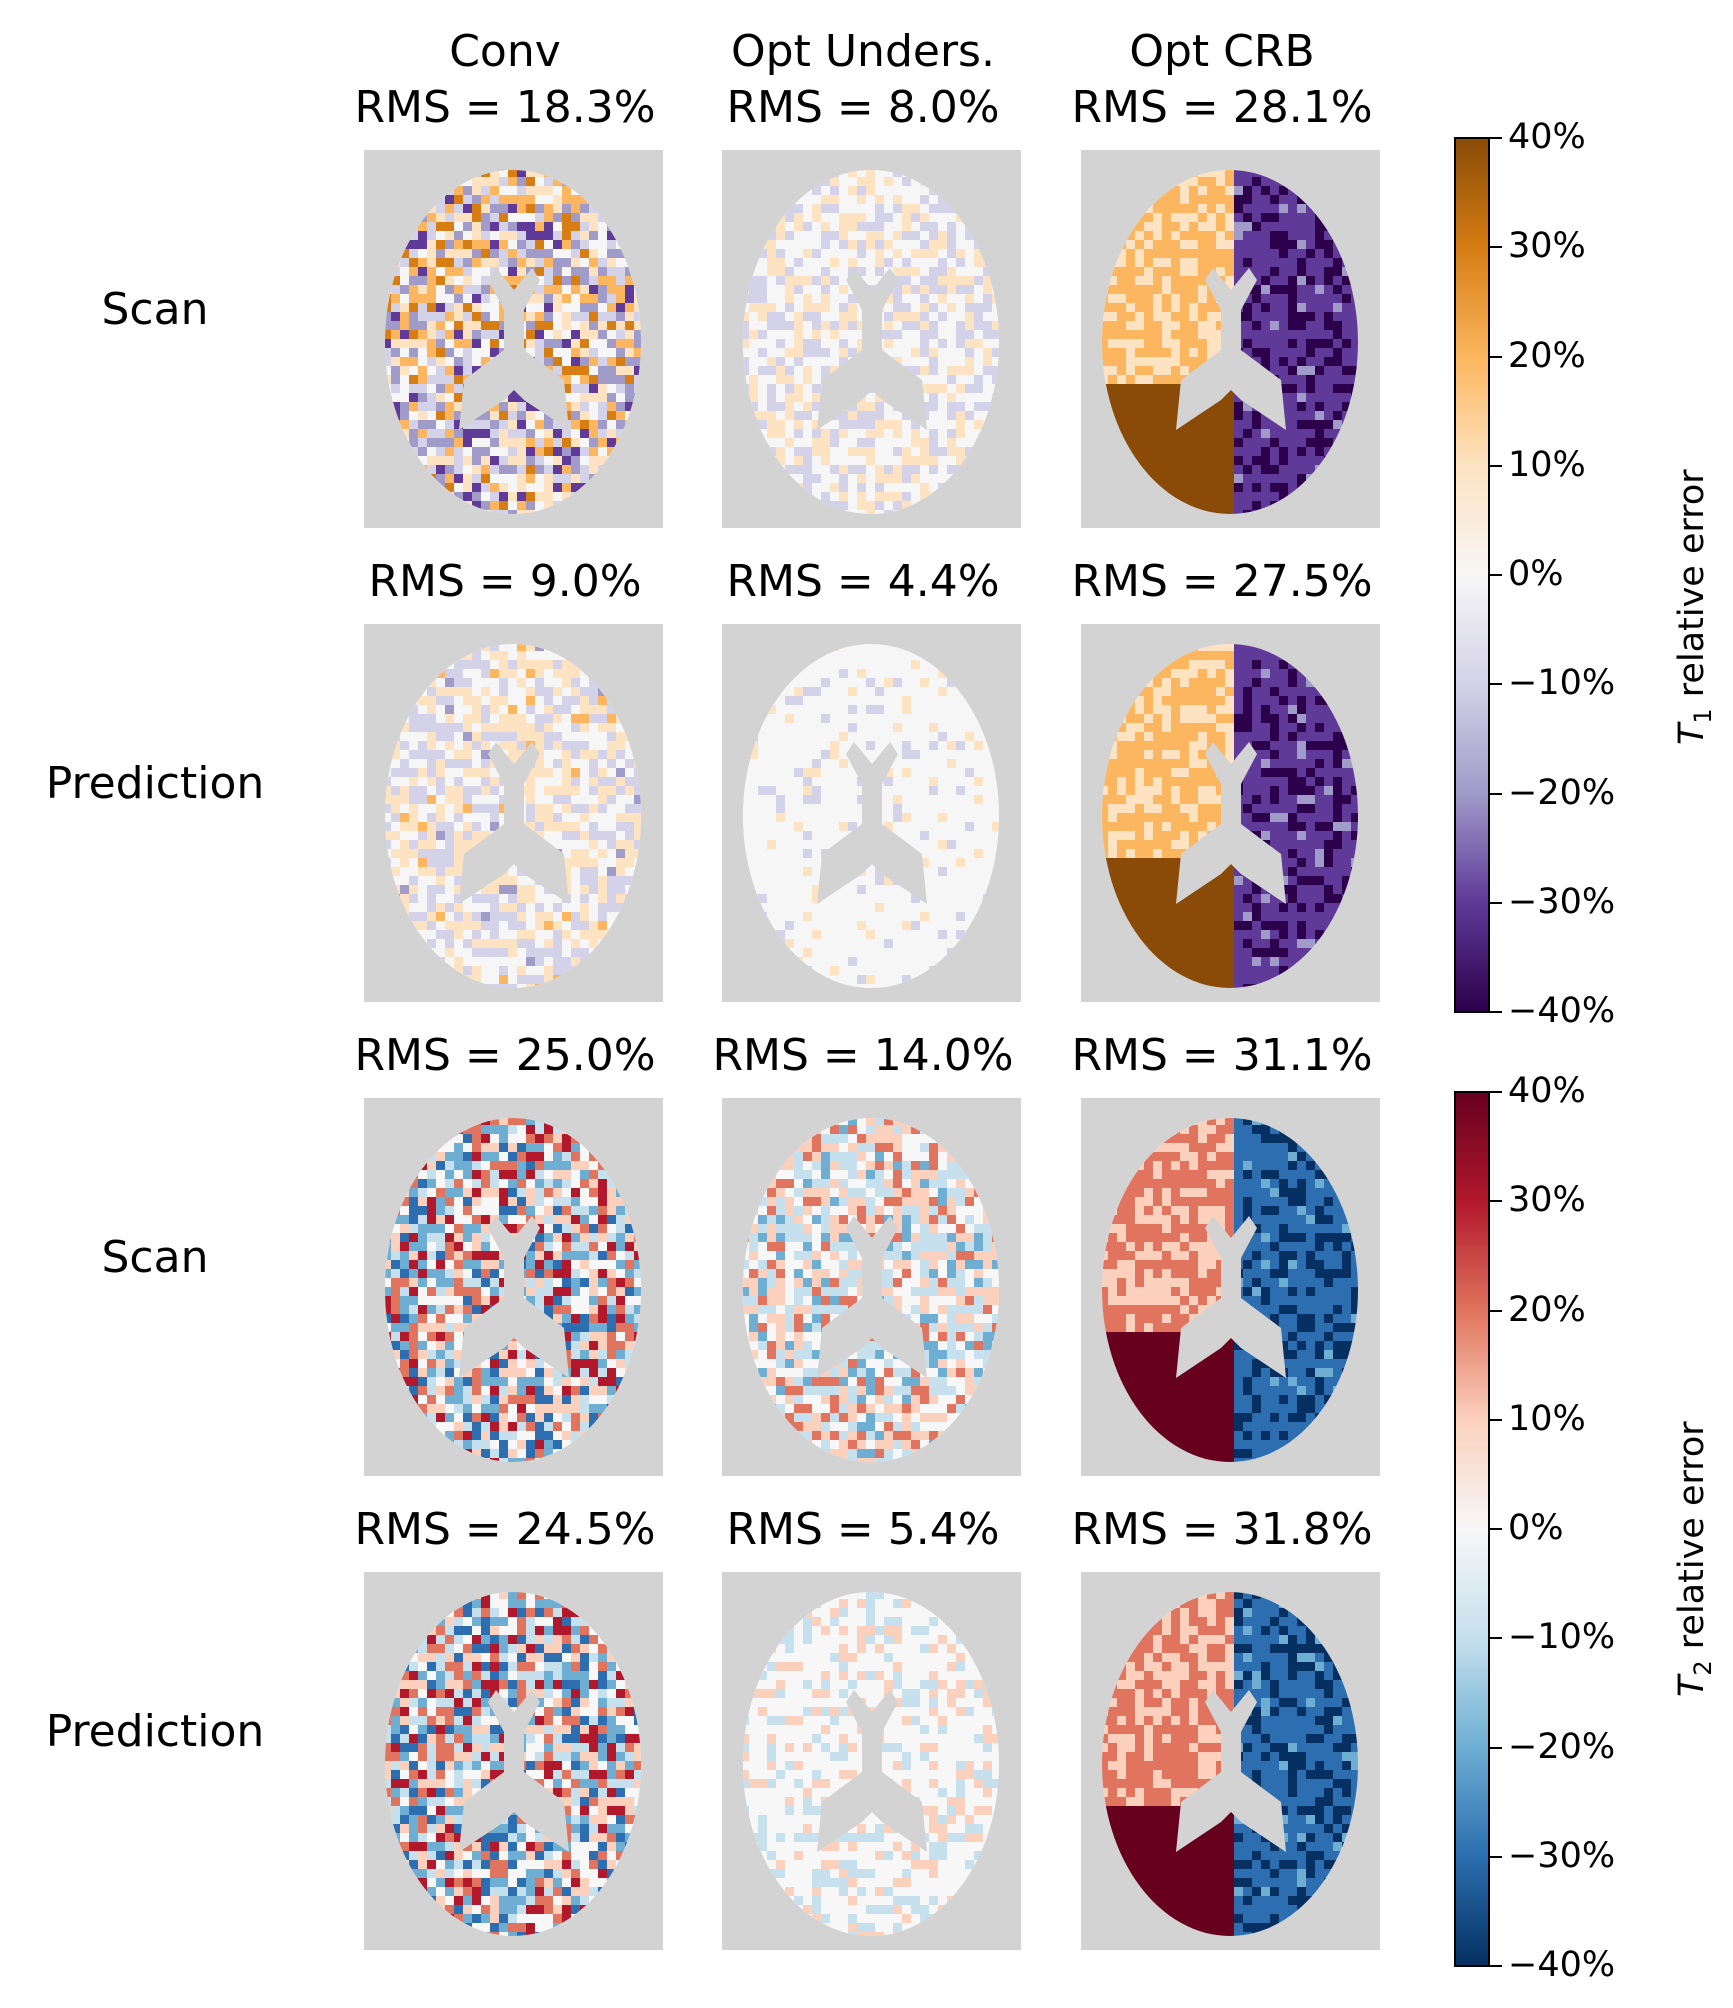  Describe the element at coordinates (863, 1529) in the screenshot. I see `rms-label: RMS = 5.4%` at that location.